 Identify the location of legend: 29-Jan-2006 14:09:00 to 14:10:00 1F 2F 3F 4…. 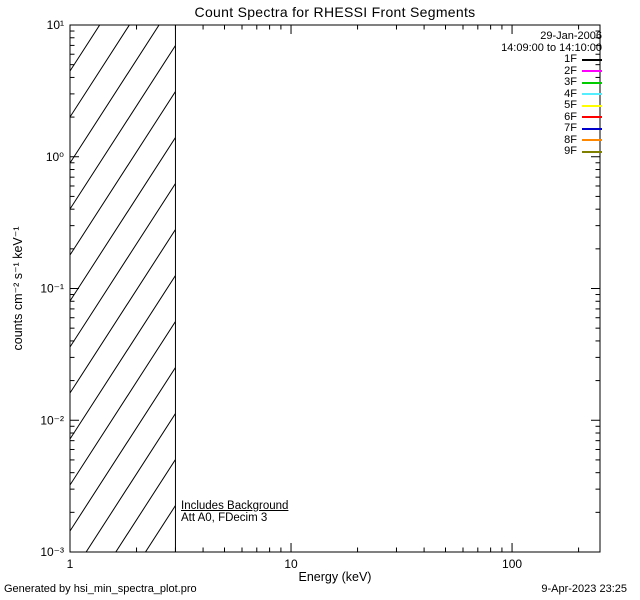
(551, 94).